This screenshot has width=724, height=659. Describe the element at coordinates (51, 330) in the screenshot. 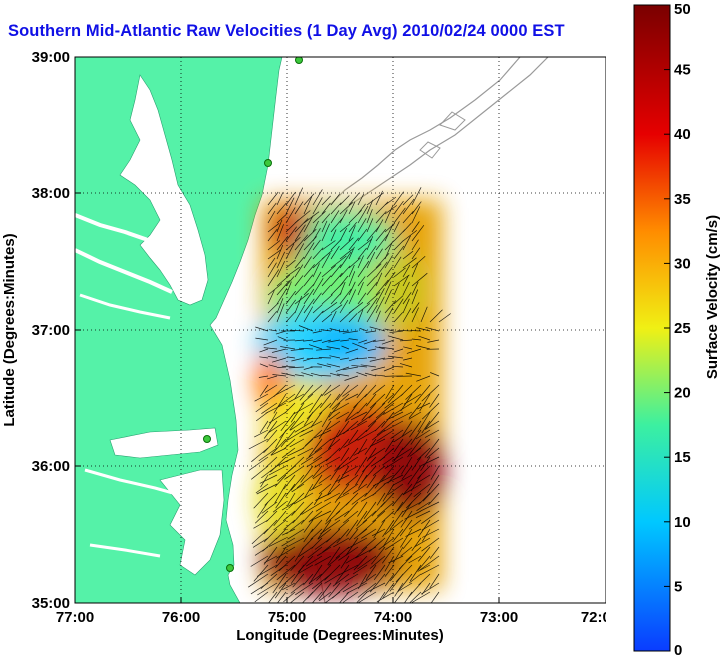

I see `y-tick-label: 37:00` at that location.